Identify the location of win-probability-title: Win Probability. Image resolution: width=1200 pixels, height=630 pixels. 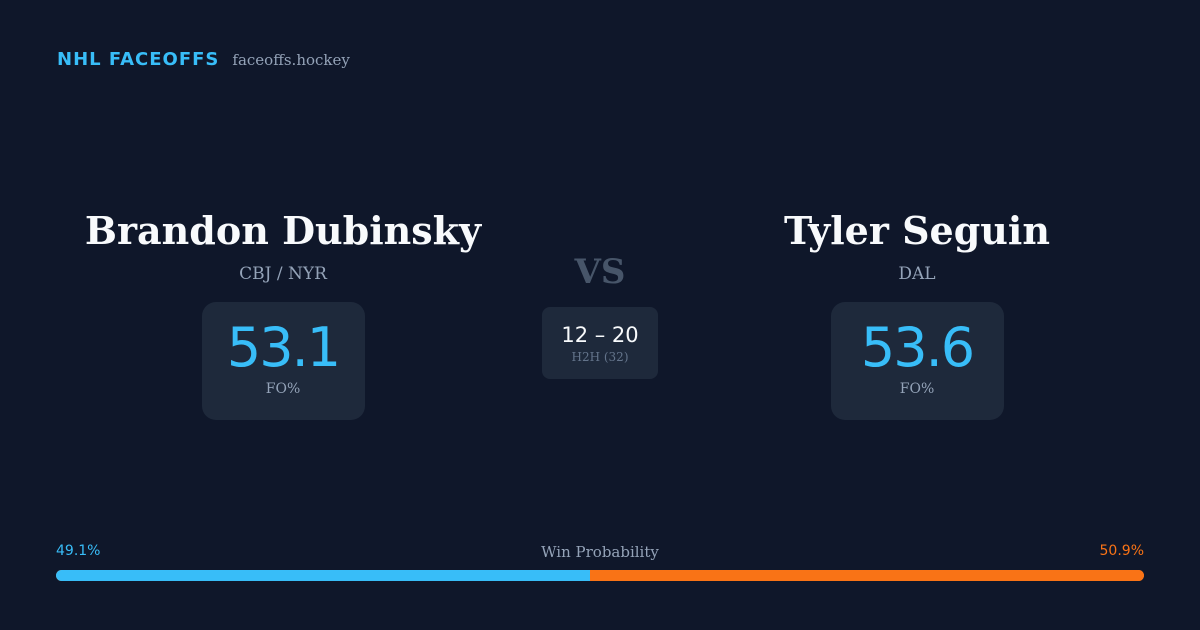
(600, 552).